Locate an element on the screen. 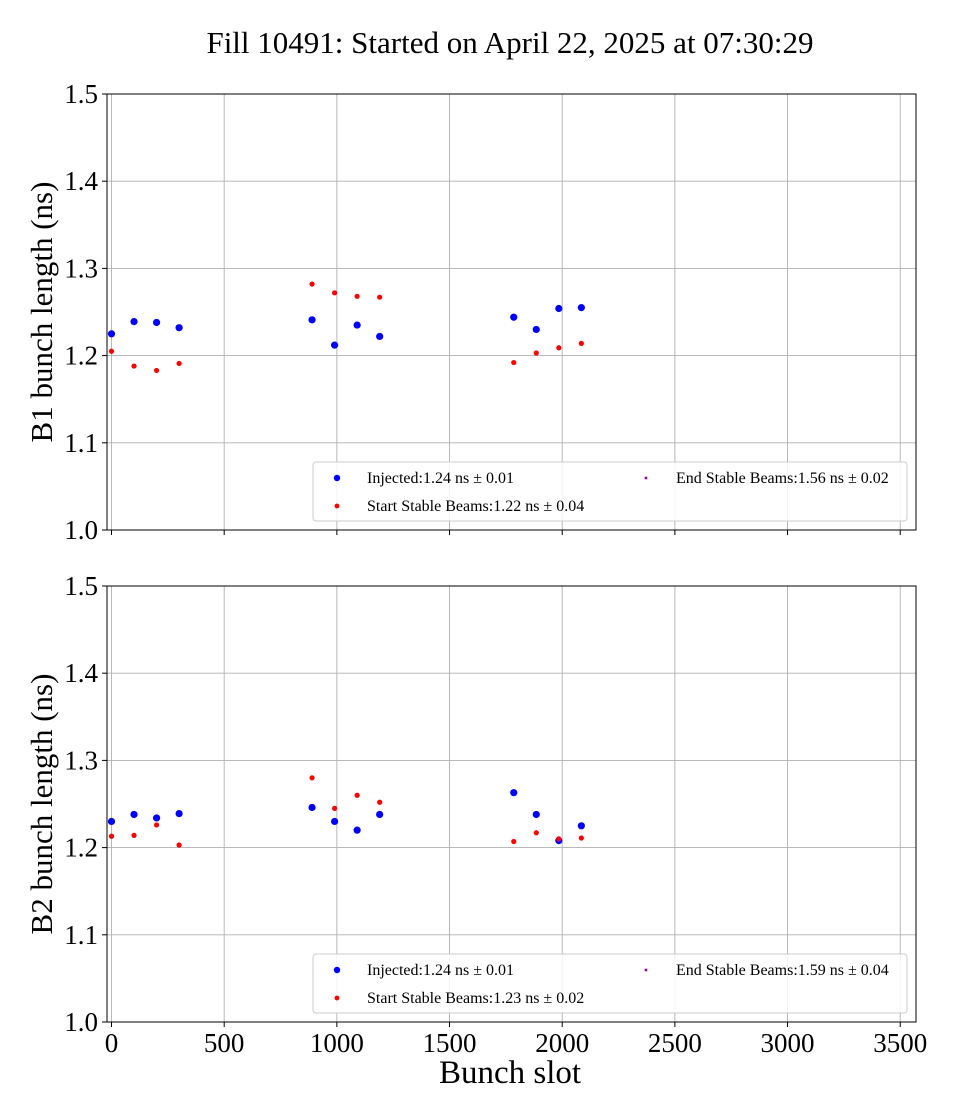  legend-label: End Stable Beams:1.59 ns ± 0.04 is located at coordinates (782, 970).